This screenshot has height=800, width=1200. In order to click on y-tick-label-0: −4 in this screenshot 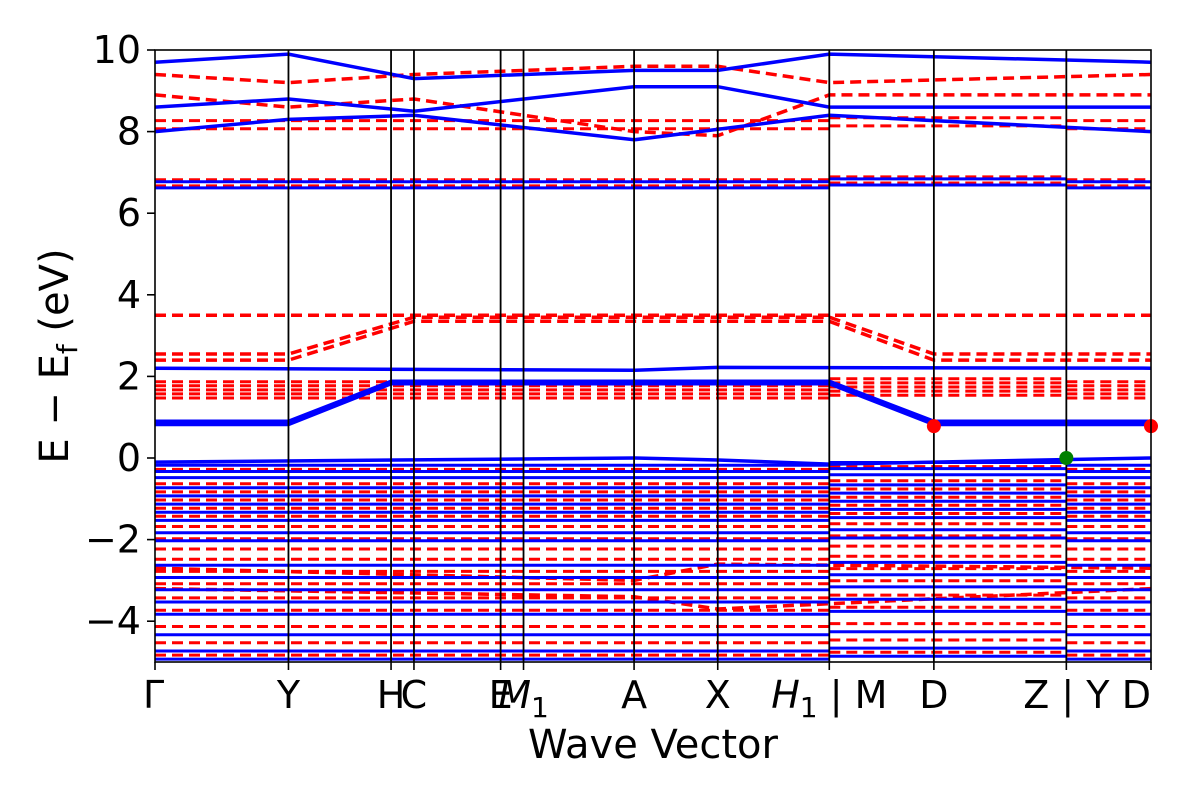, I will do `click(113, 621)`.